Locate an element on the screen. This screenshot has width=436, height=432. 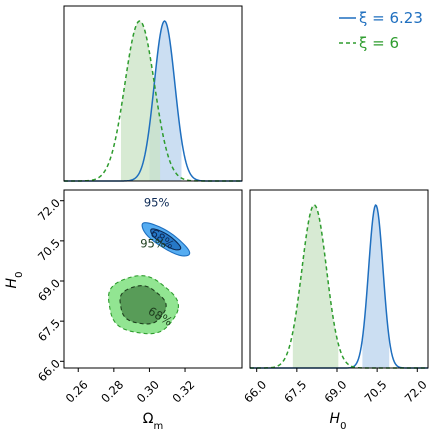
legend-entry-green: ξ = 6 is located at coordinates (369, 43).